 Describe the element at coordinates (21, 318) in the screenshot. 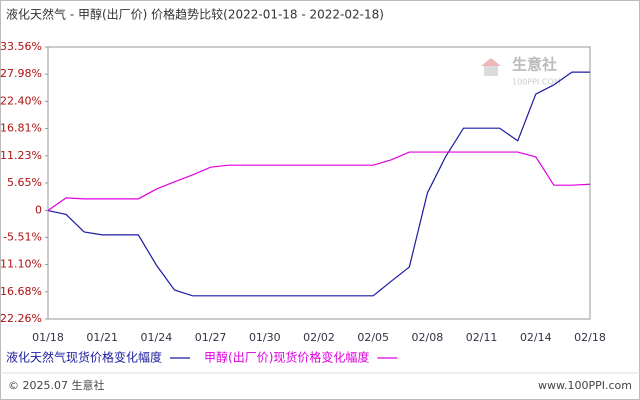

I see `y-tick-label: -22.26%` at that location.